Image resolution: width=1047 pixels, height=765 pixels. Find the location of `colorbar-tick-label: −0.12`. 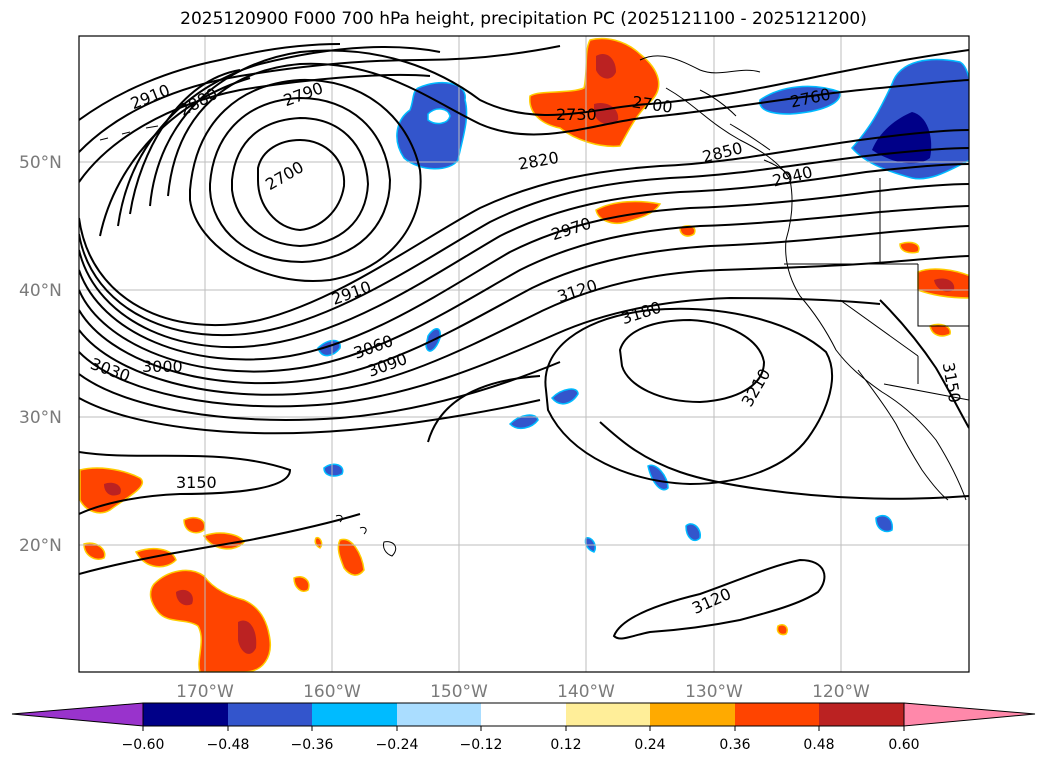

colorbar-tick-label: −0.12 is located at coordinates (481, 745).